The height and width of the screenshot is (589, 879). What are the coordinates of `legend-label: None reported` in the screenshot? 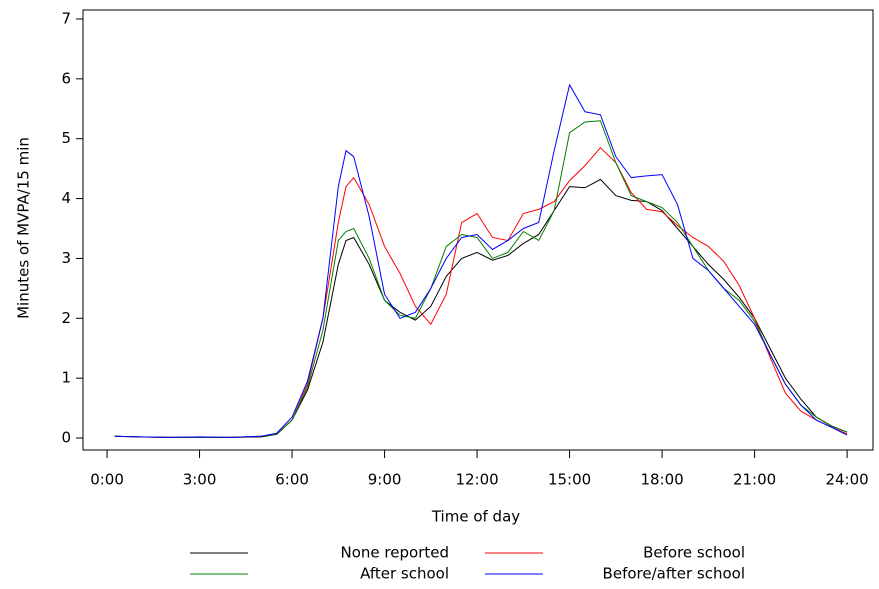 It's located at (395, 553).